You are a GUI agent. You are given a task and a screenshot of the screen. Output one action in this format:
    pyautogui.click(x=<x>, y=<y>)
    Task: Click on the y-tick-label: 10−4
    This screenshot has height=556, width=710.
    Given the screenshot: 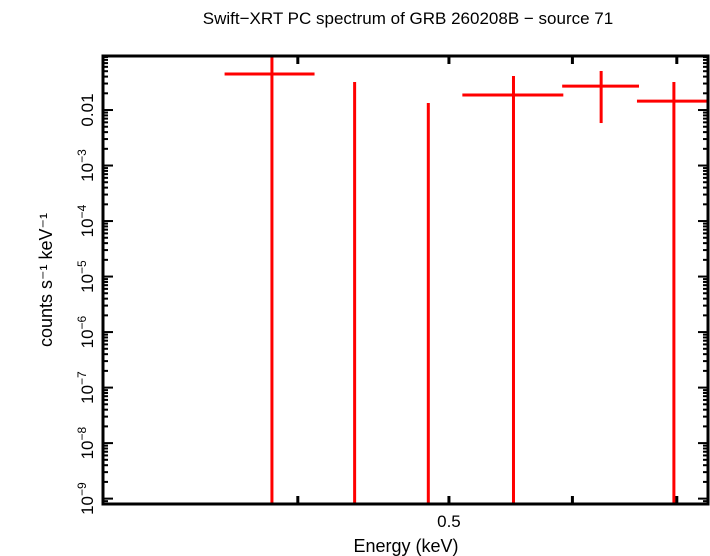 What is the action you would take?
    pyautogui.click(x=86, y=220)
    